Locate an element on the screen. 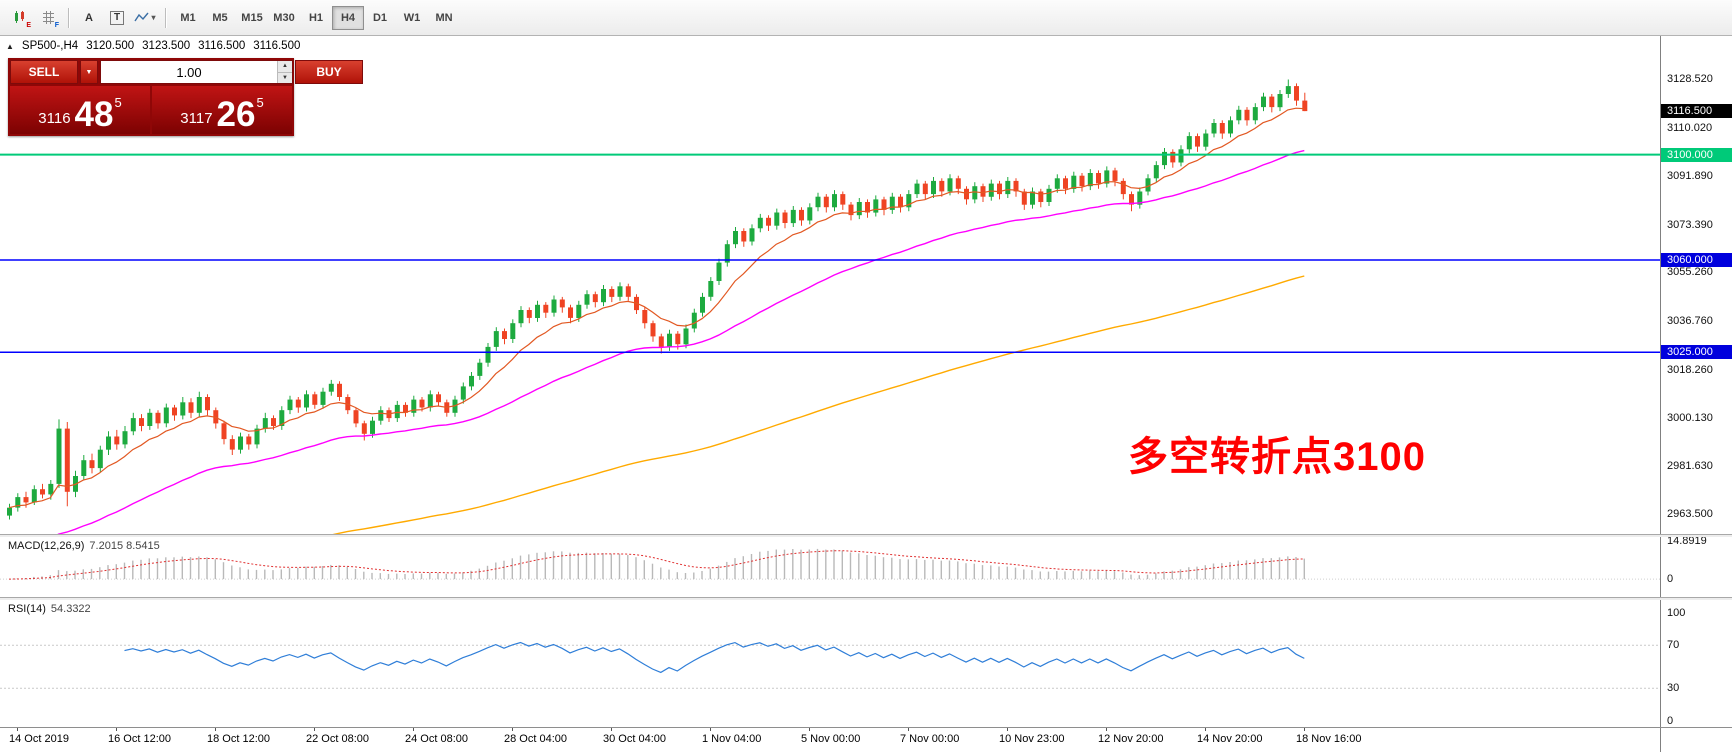 Image resolution: width=1732 pixels, height=752 pixels. font-a-tool-icon: A is located at coordinates (89, 18).